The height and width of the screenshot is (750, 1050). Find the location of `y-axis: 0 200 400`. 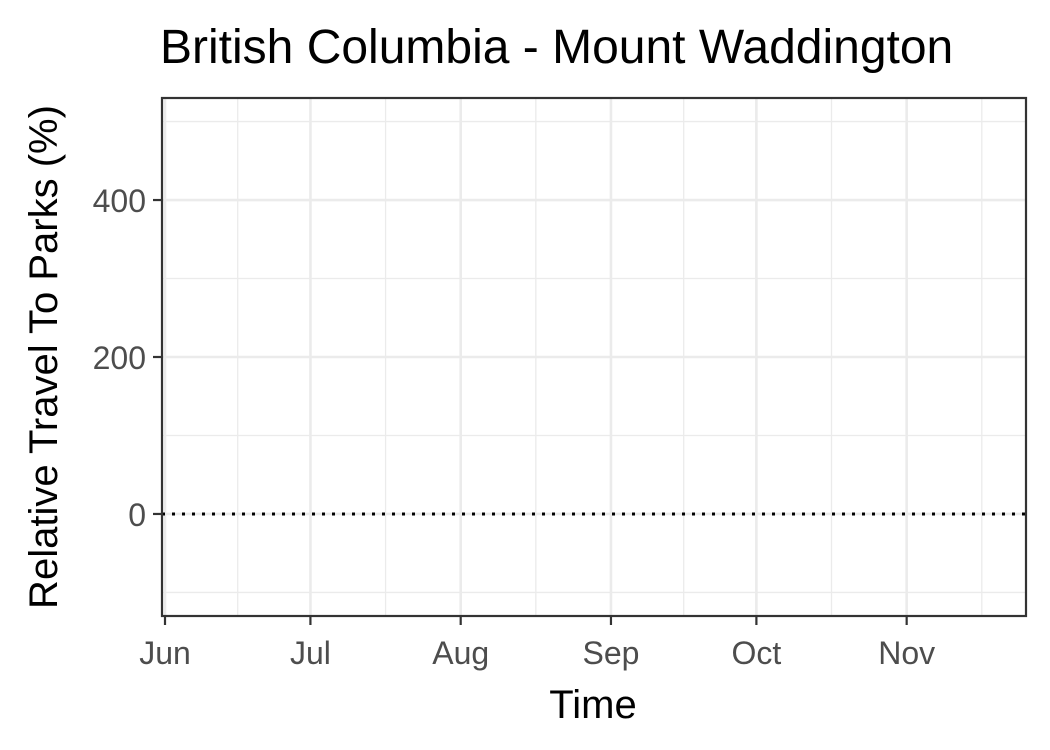

y-axis: 0 200 400 is located at coordinates (127, 358).